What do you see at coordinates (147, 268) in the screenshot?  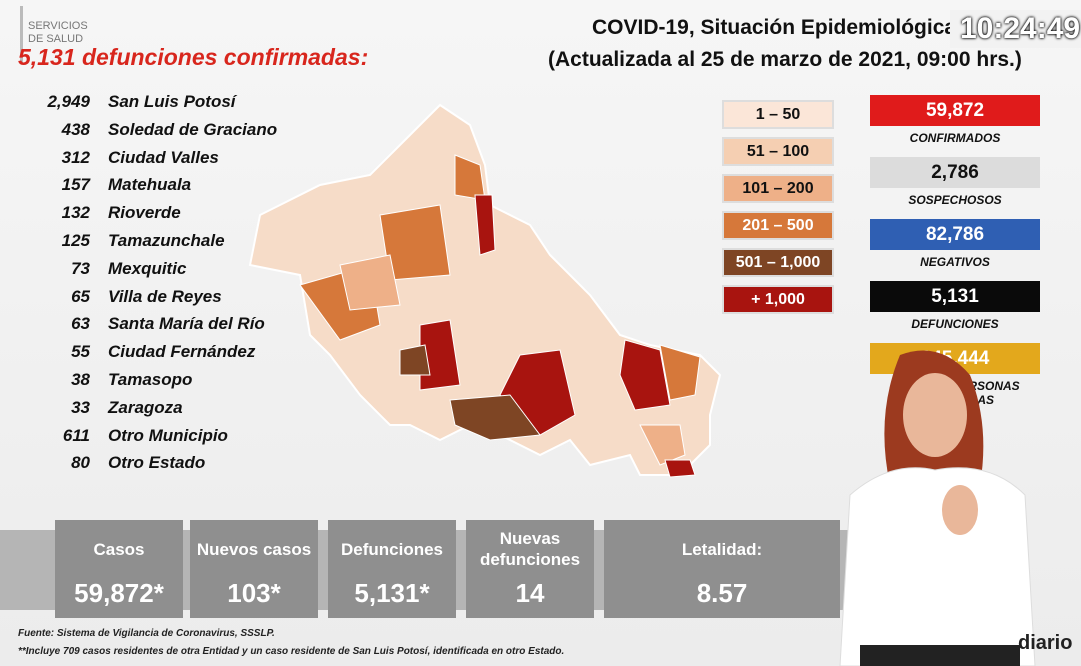 I see `municipality-name: Mexquitic` at bounding box center [147, 268].